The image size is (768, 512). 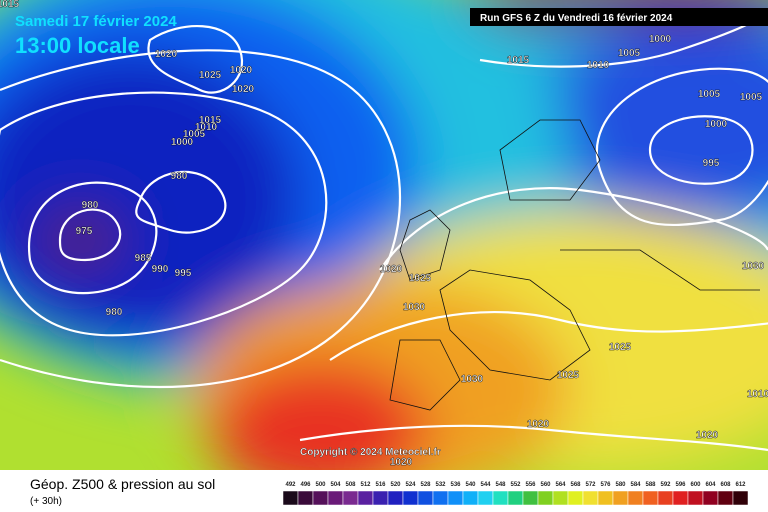 What do you see at coordinates (410, 485) in the screenshot?
I see `legend-label: 524` at bounding box center [410, 485].